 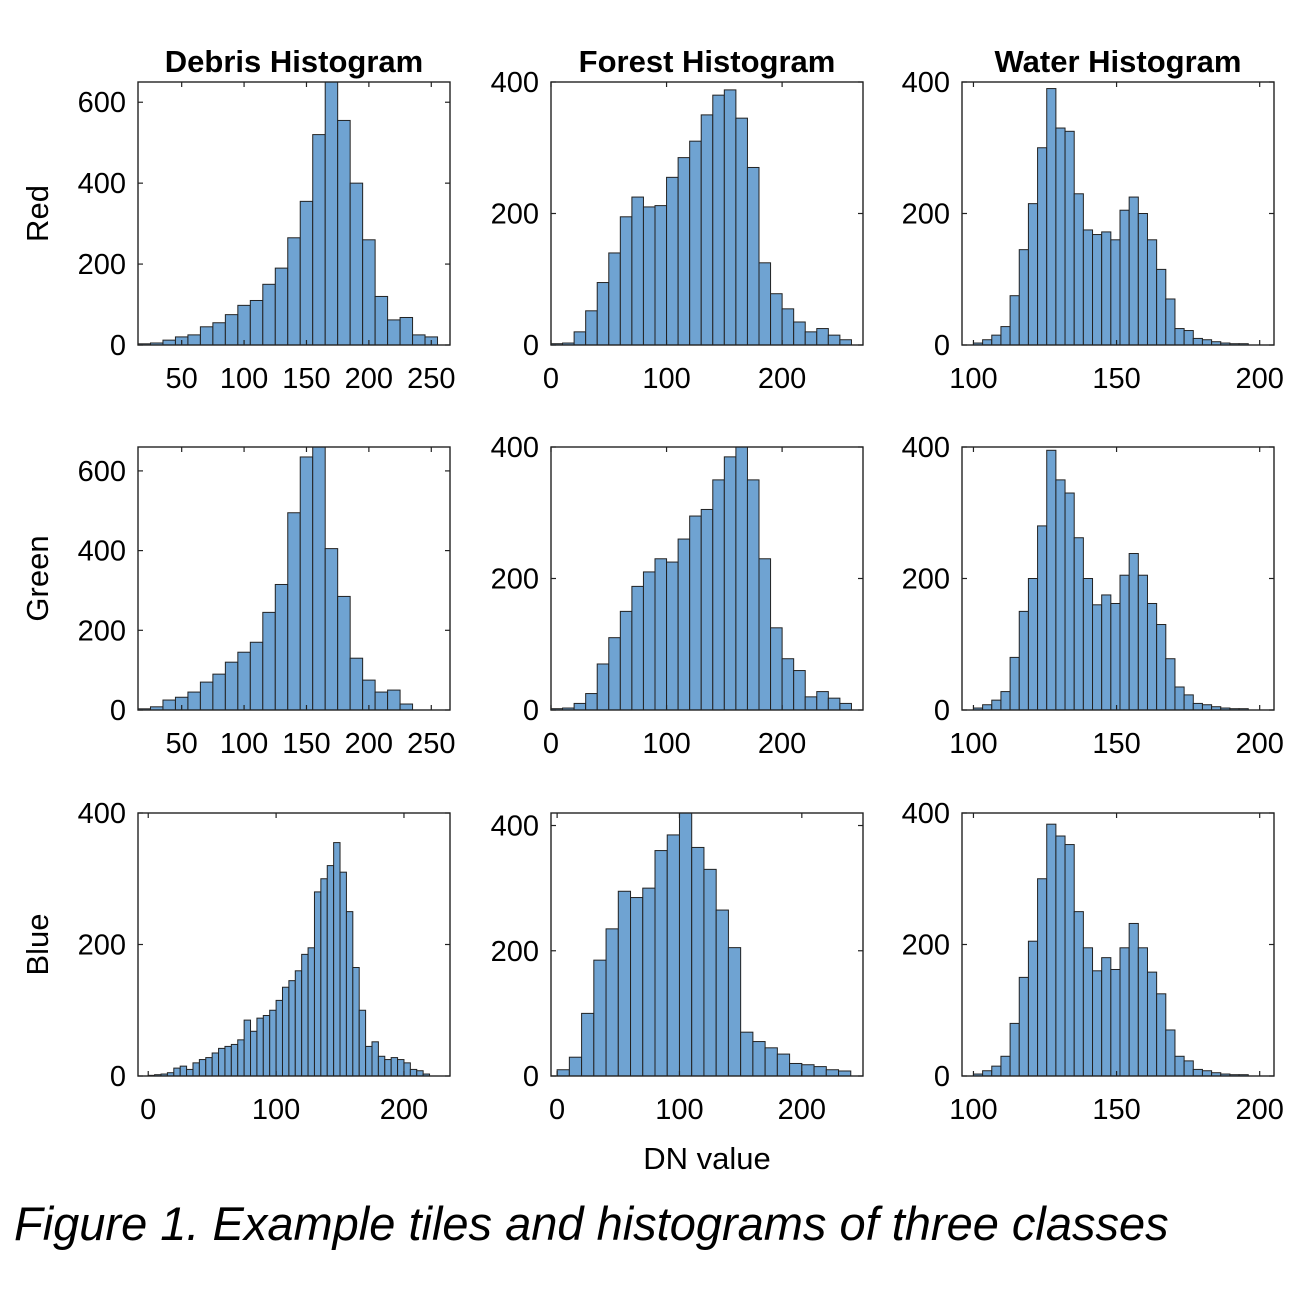 I want to click on subplot-r2c2: 0 100 200 0 200 400, so click(x=677, y=596).